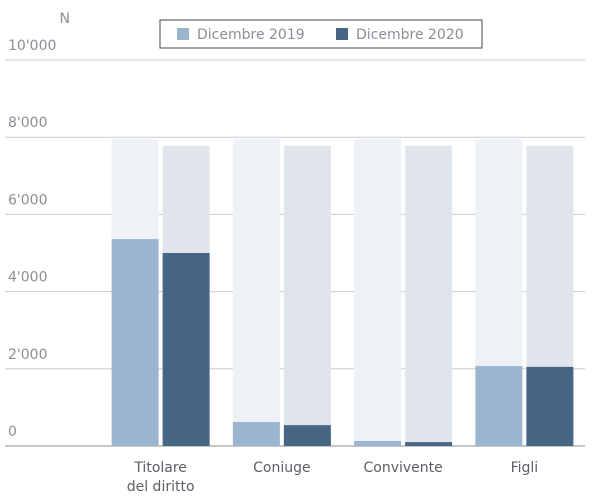  Describe the element at coordinates (524, 468) in the screenshot. I see `x-tick-label: Figli` at that location.